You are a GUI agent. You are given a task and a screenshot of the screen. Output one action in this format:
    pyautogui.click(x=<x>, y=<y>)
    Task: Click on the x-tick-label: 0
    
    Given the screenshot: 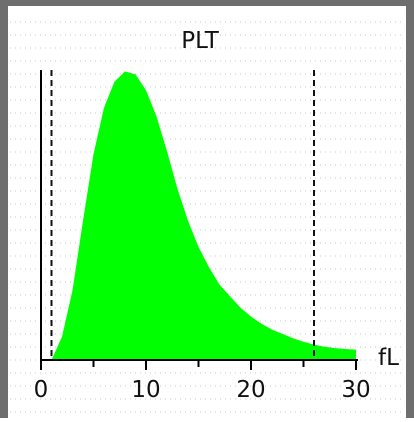 What is the action you would take?
    pyautogui.click(x=41, y=390)
    